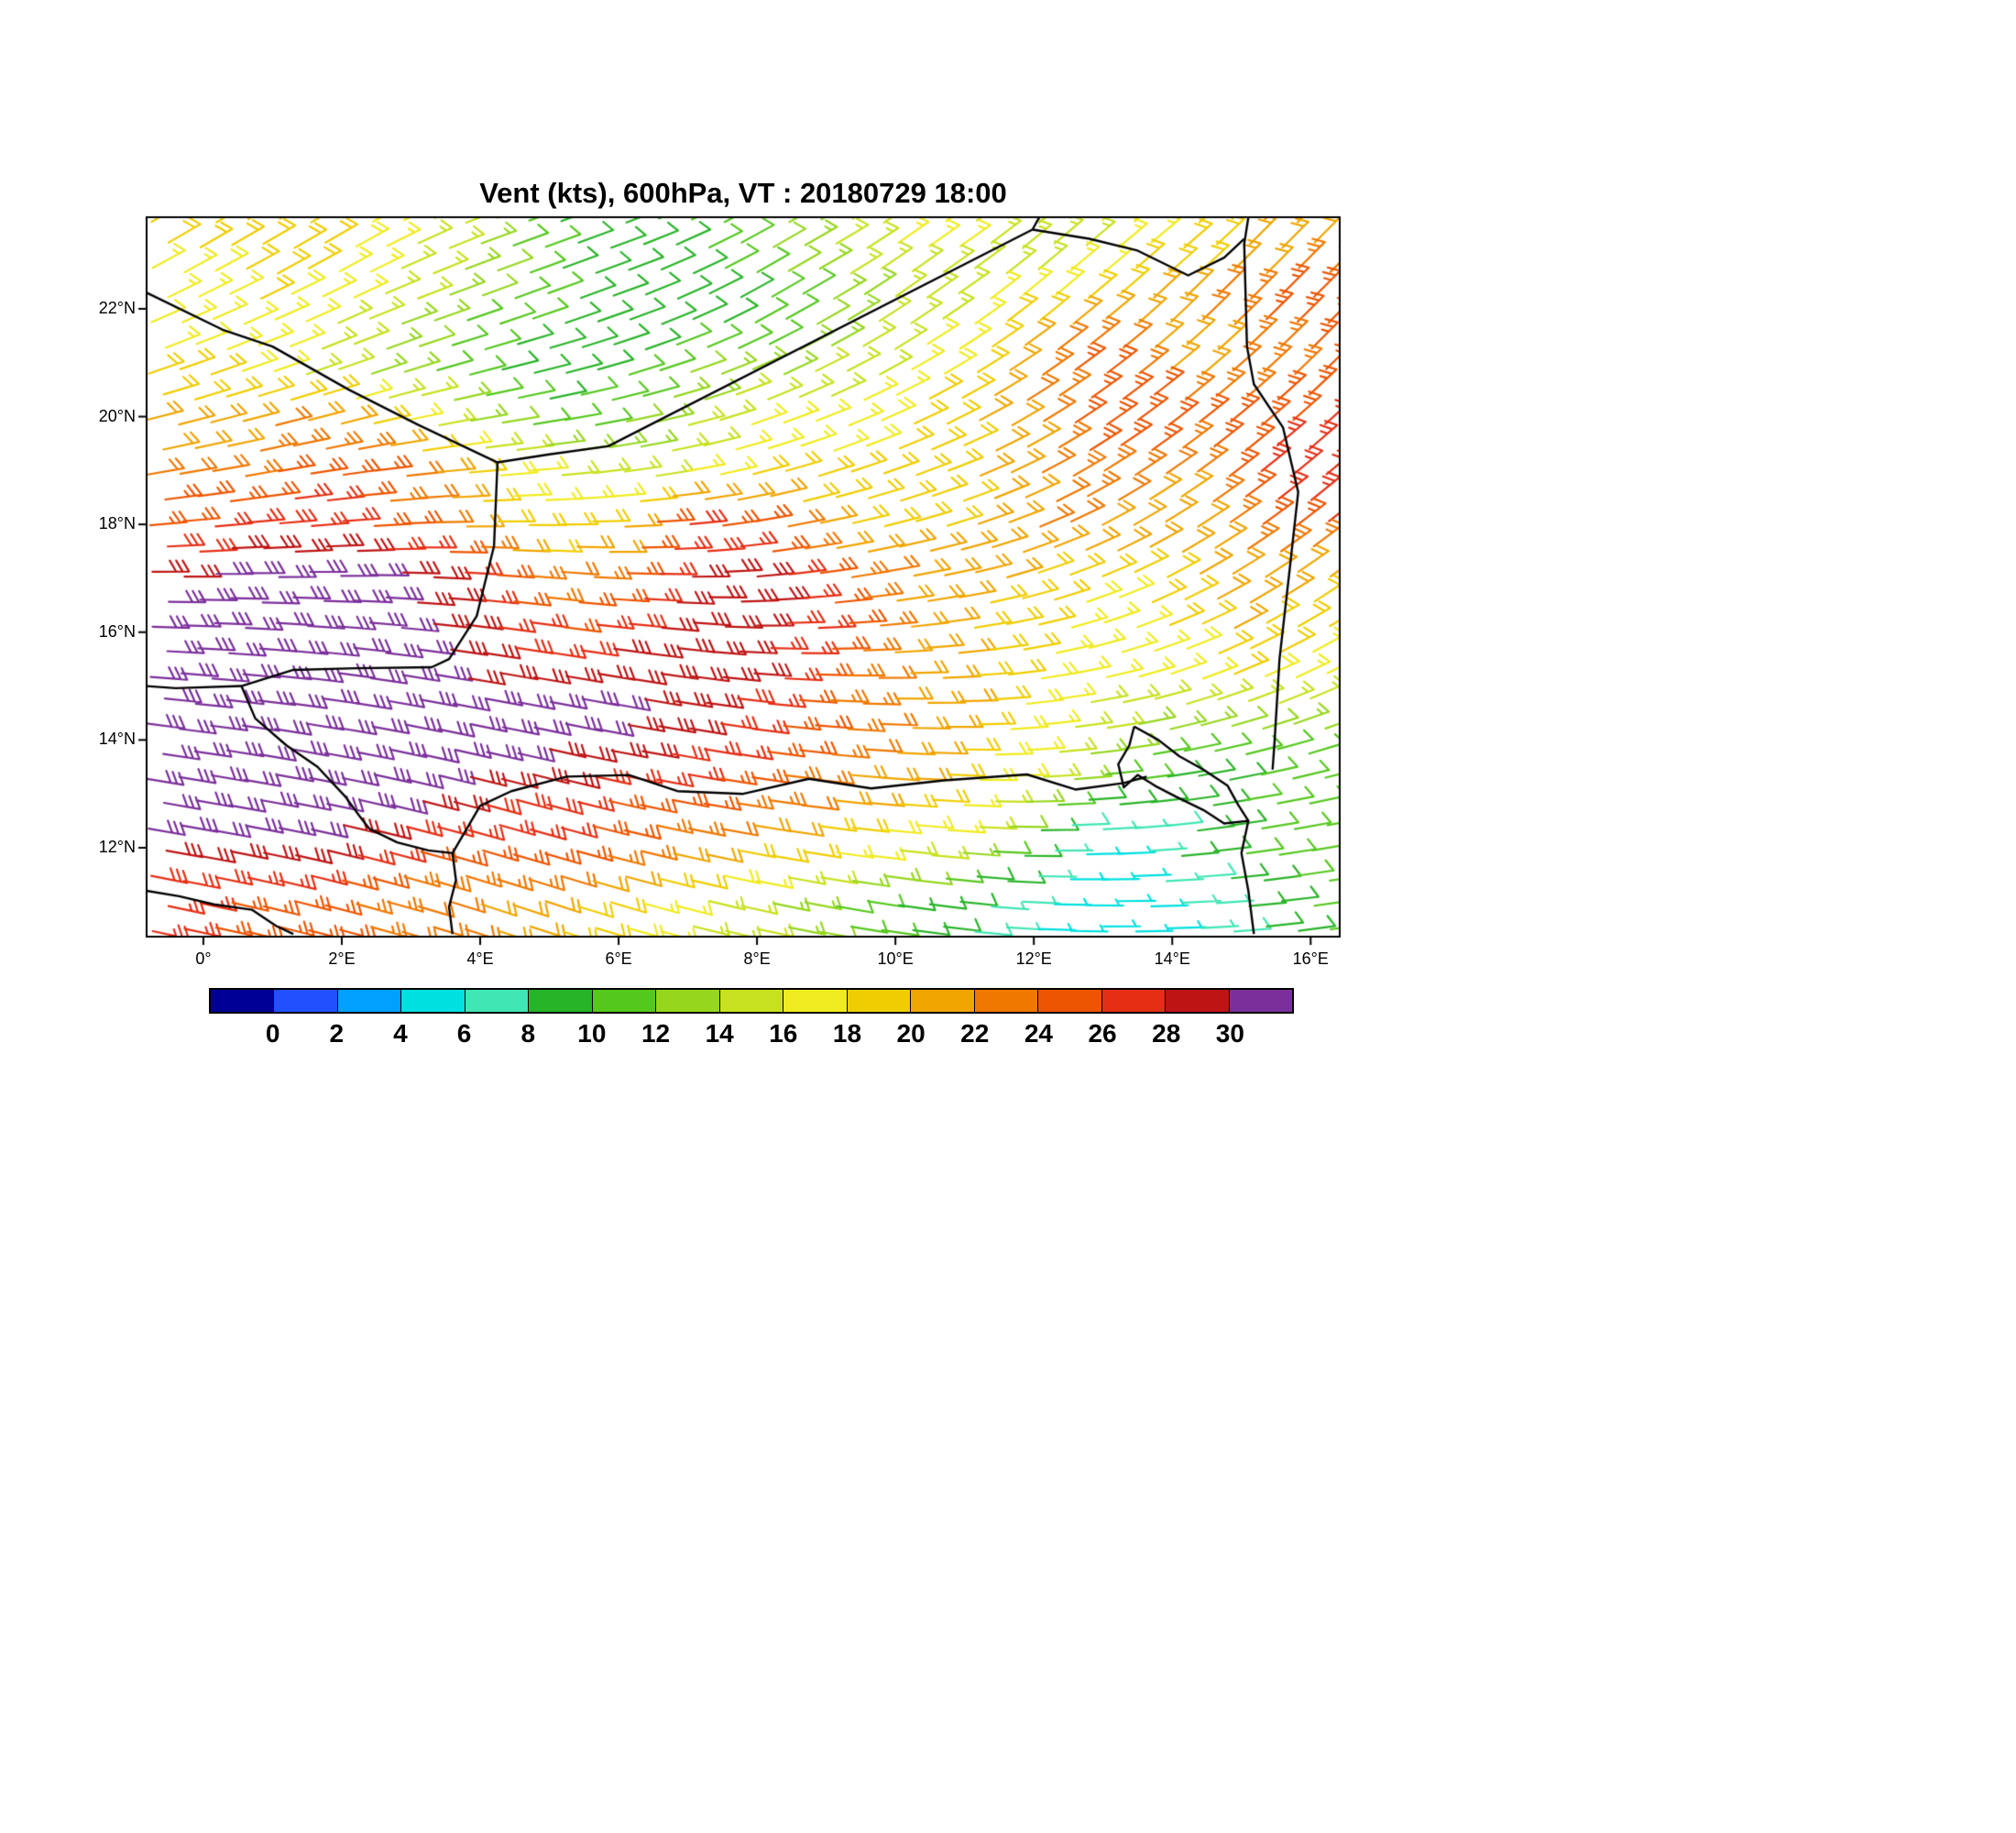  I want to click on lat-tick-label: 12°N, so click(117, 846).